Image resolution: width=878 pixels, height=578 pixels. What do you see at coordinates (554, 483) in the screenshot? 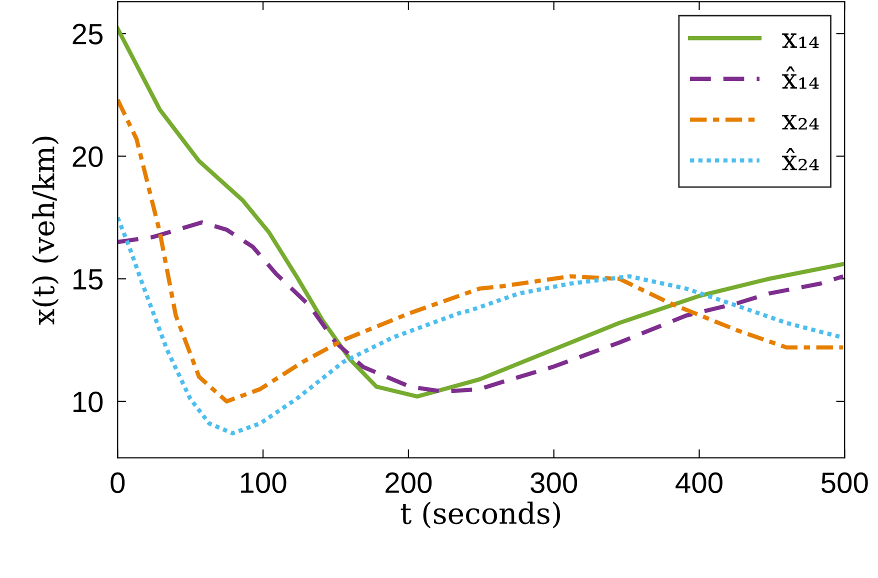
I see `x-tick-label: 300` at bounding box center [554, 483].